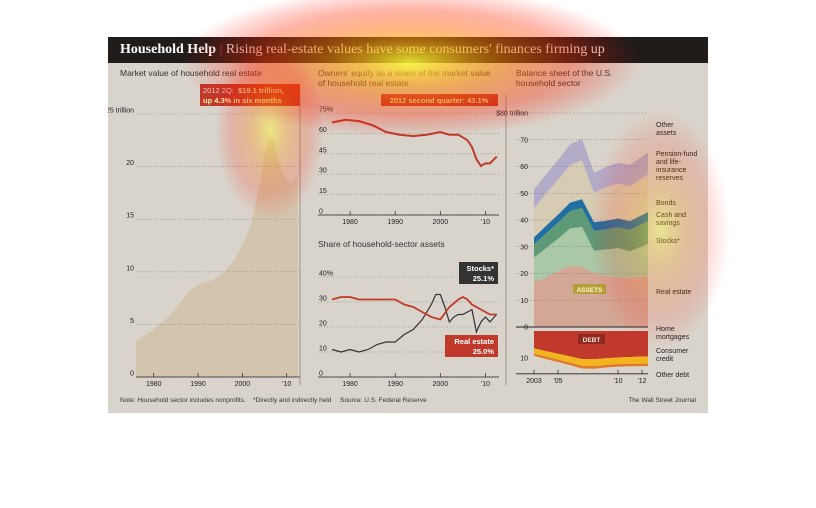 Image resolution: width=816 pixels, height=508 pixels. What do you see at coordinates (243, 384) in the screenshot?
I see `market-value-x-tick-label: 2000` at bounding box center [243, 384].